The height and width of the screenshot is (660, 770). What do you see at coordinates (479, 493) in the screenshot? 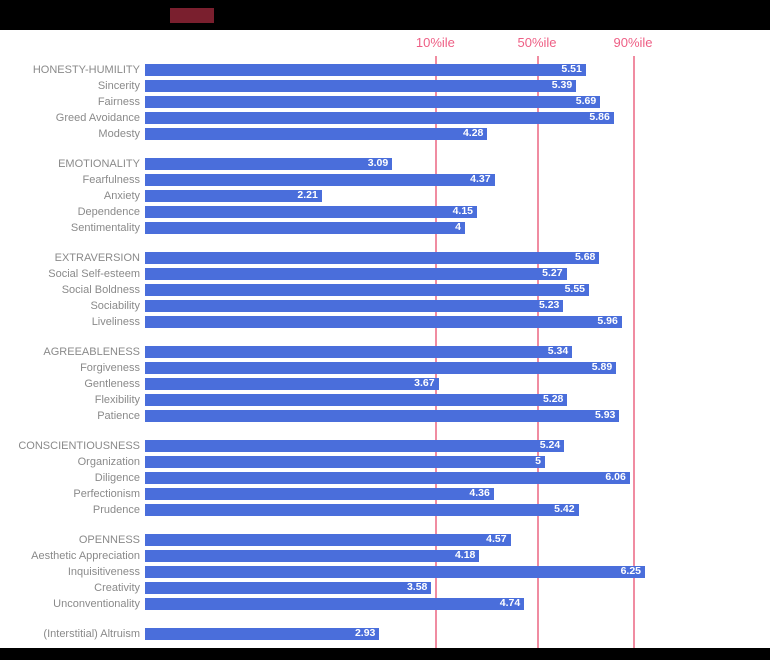
I see `score-value: 4.36` at bounding box center [479, 493].